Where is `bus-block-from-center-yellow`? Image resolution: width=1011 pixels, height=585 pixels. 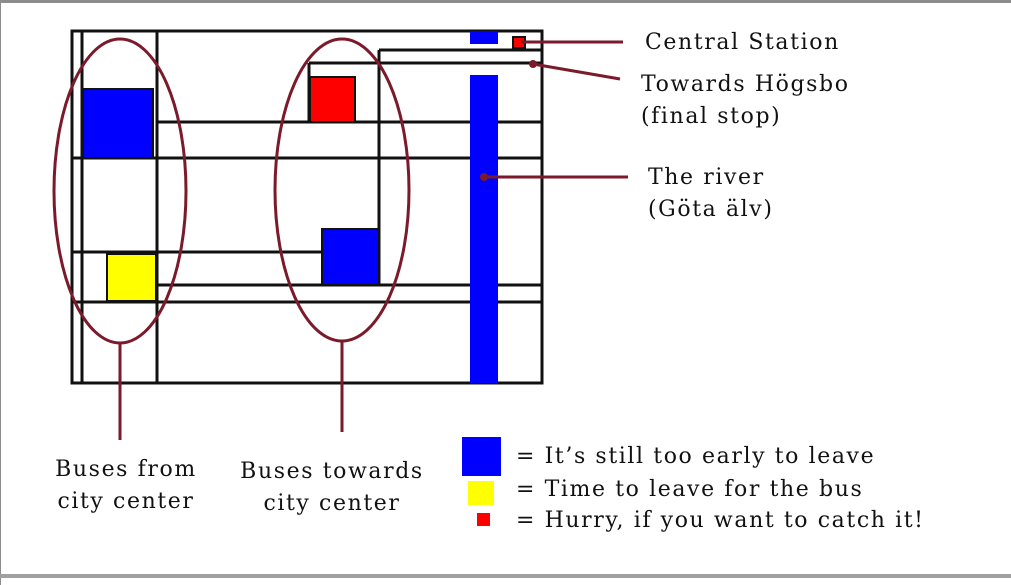
bus-block-from-center-yellow is located at coordinates (131, 277).